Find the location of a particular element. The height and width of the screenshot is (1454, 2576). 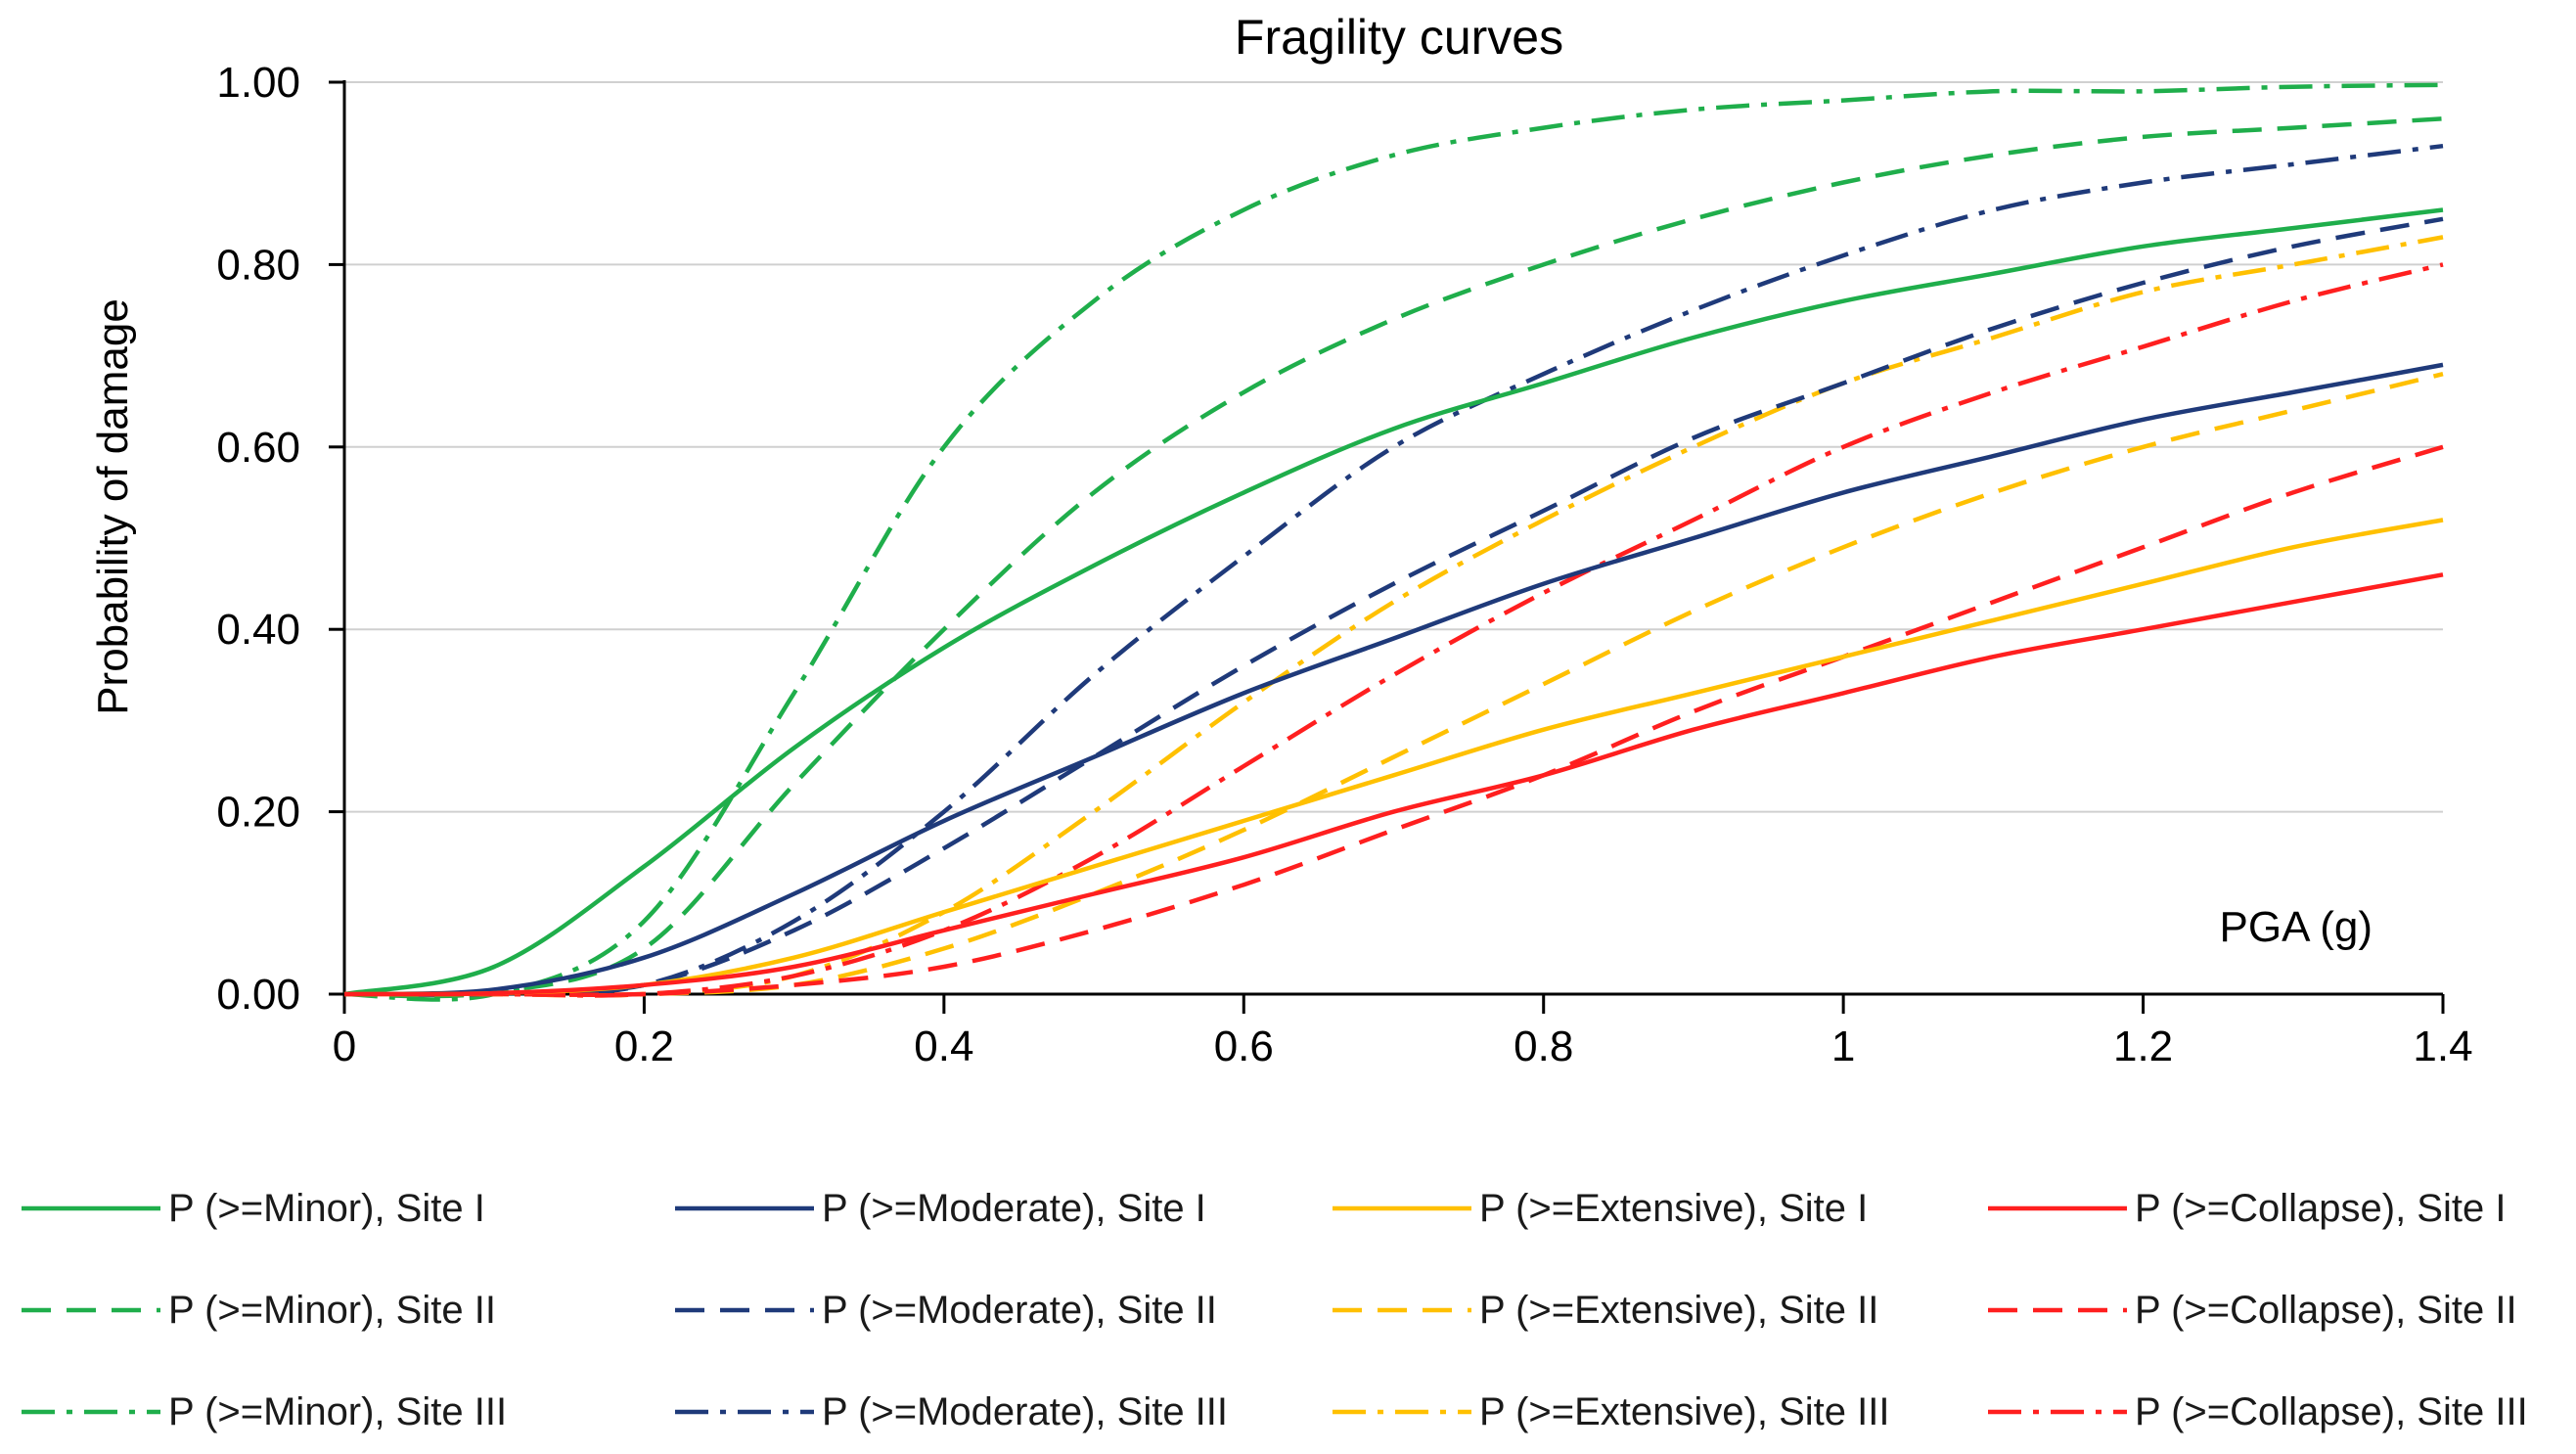

y-tick-label: 0.20 is located at coordinates (258, 813).